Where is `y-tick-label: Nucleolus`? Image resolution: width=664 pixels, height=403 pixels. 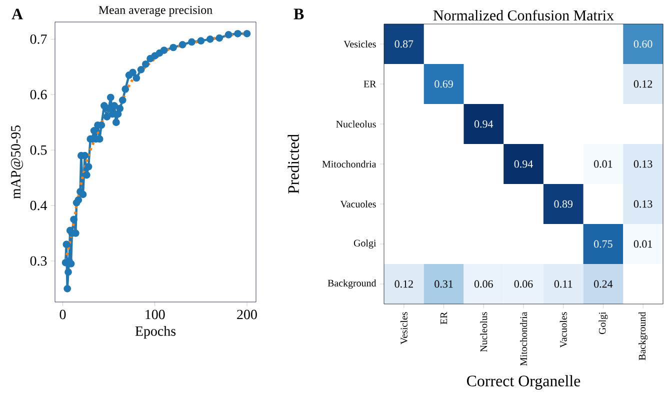 y-tick-label: Nucleolus is located at coordinates (356, 124).